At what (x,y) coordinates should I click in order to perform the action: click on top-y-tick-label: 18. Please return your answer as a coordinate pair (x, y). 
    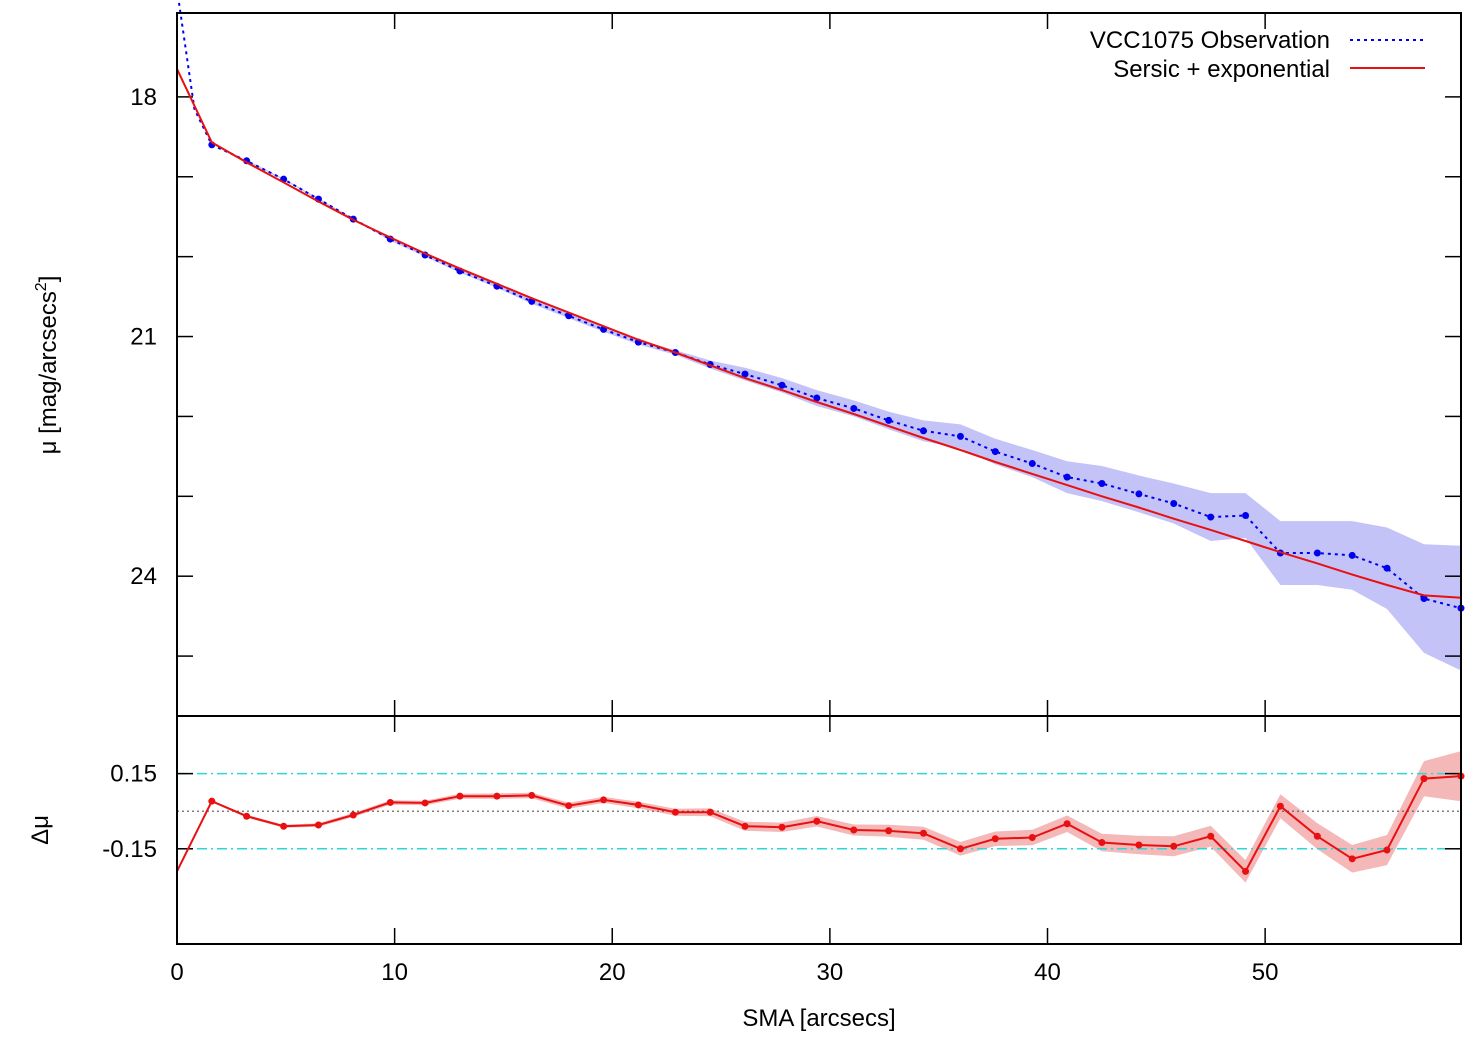
    Looking at the image, I should click on (143, 97).